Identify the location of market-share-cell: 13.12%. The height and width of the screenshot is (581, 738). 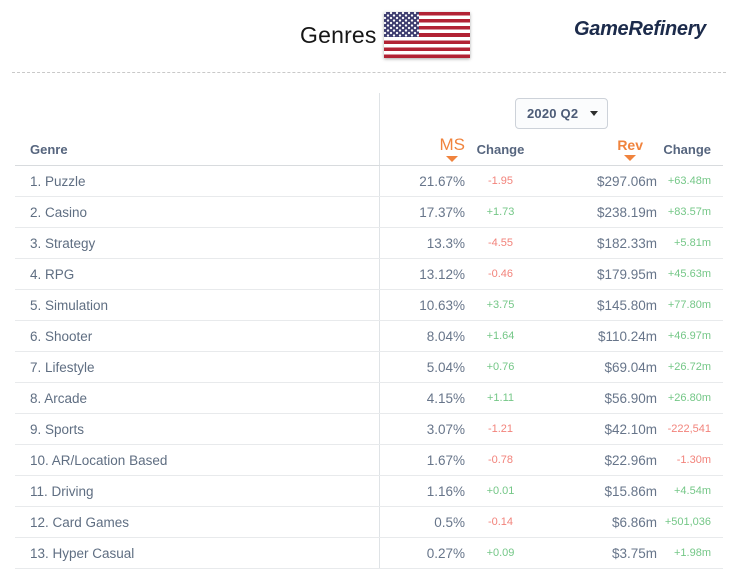
(442, 274).